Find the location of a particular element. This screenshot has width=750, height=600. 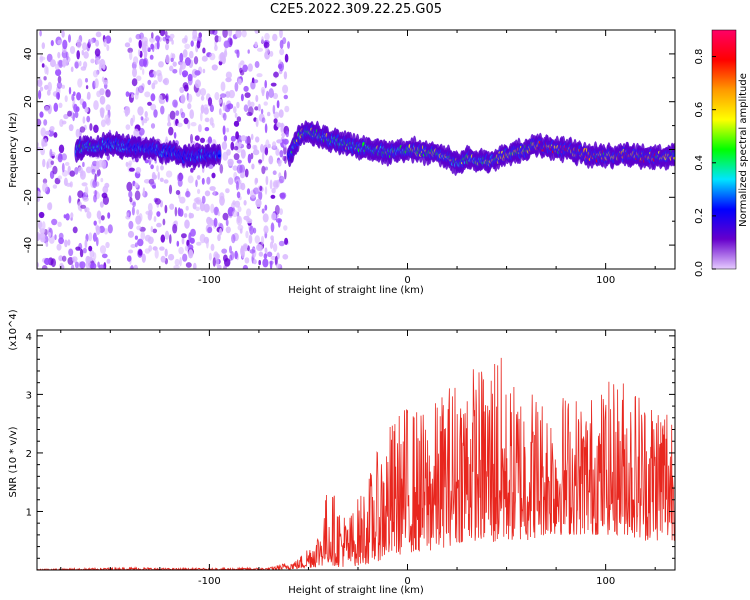

colorbar-label: Normalized spectral amplitude is located at coordinates (743, 150).